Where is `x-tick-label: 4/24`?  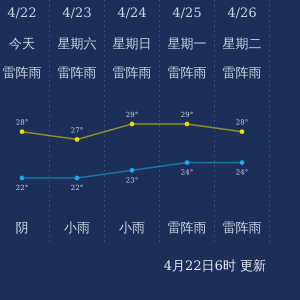 x-tick-label: 4/24 is located at coordinates (132, 13).